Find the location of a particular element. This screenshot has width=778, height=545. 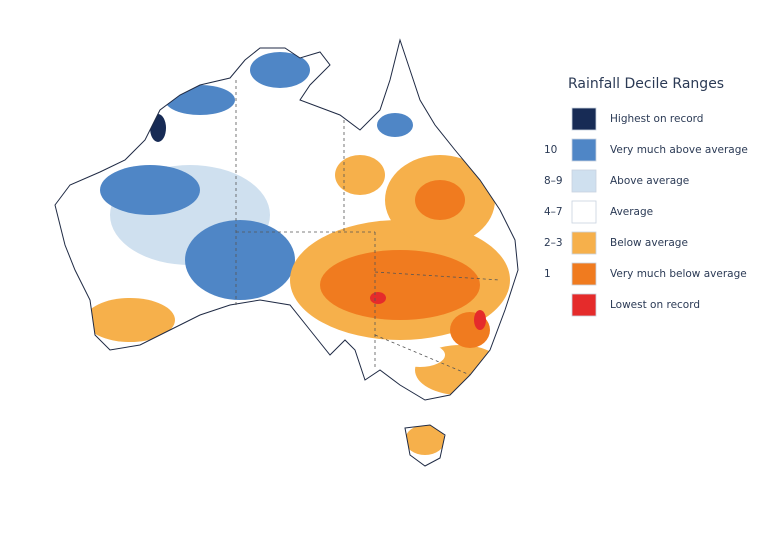

legend-label: Below average is located at coordinates (649, 243).